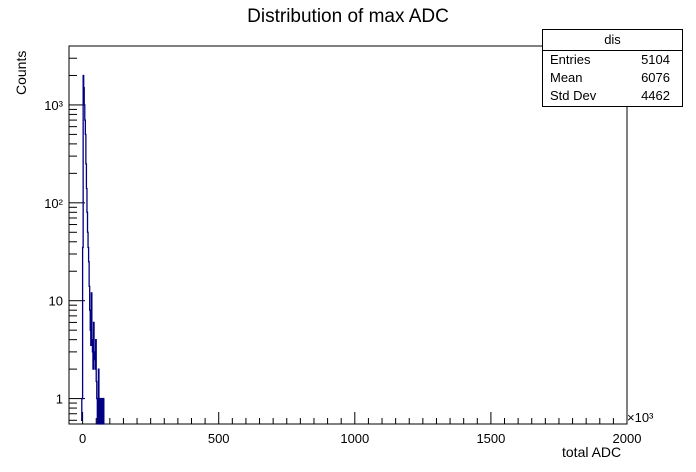  Describe the element at coordinates (82, 438) in the screenshot. I see `x-tick-label: 0` at that location.